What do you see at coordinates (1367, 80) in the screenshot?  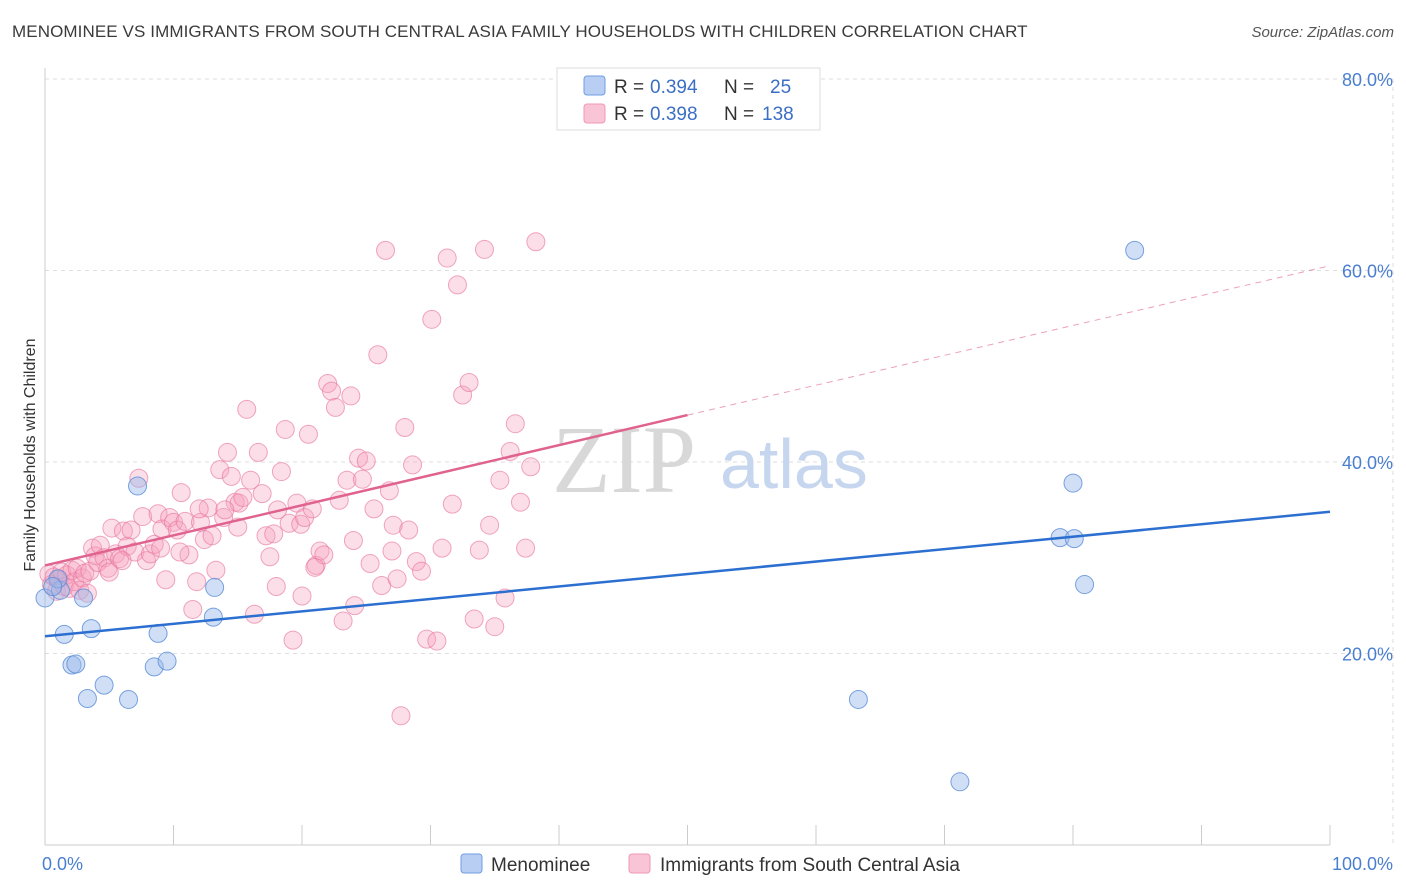 I see `y-tick-label-3: 80.0%` at bounding box center [1367, 80].